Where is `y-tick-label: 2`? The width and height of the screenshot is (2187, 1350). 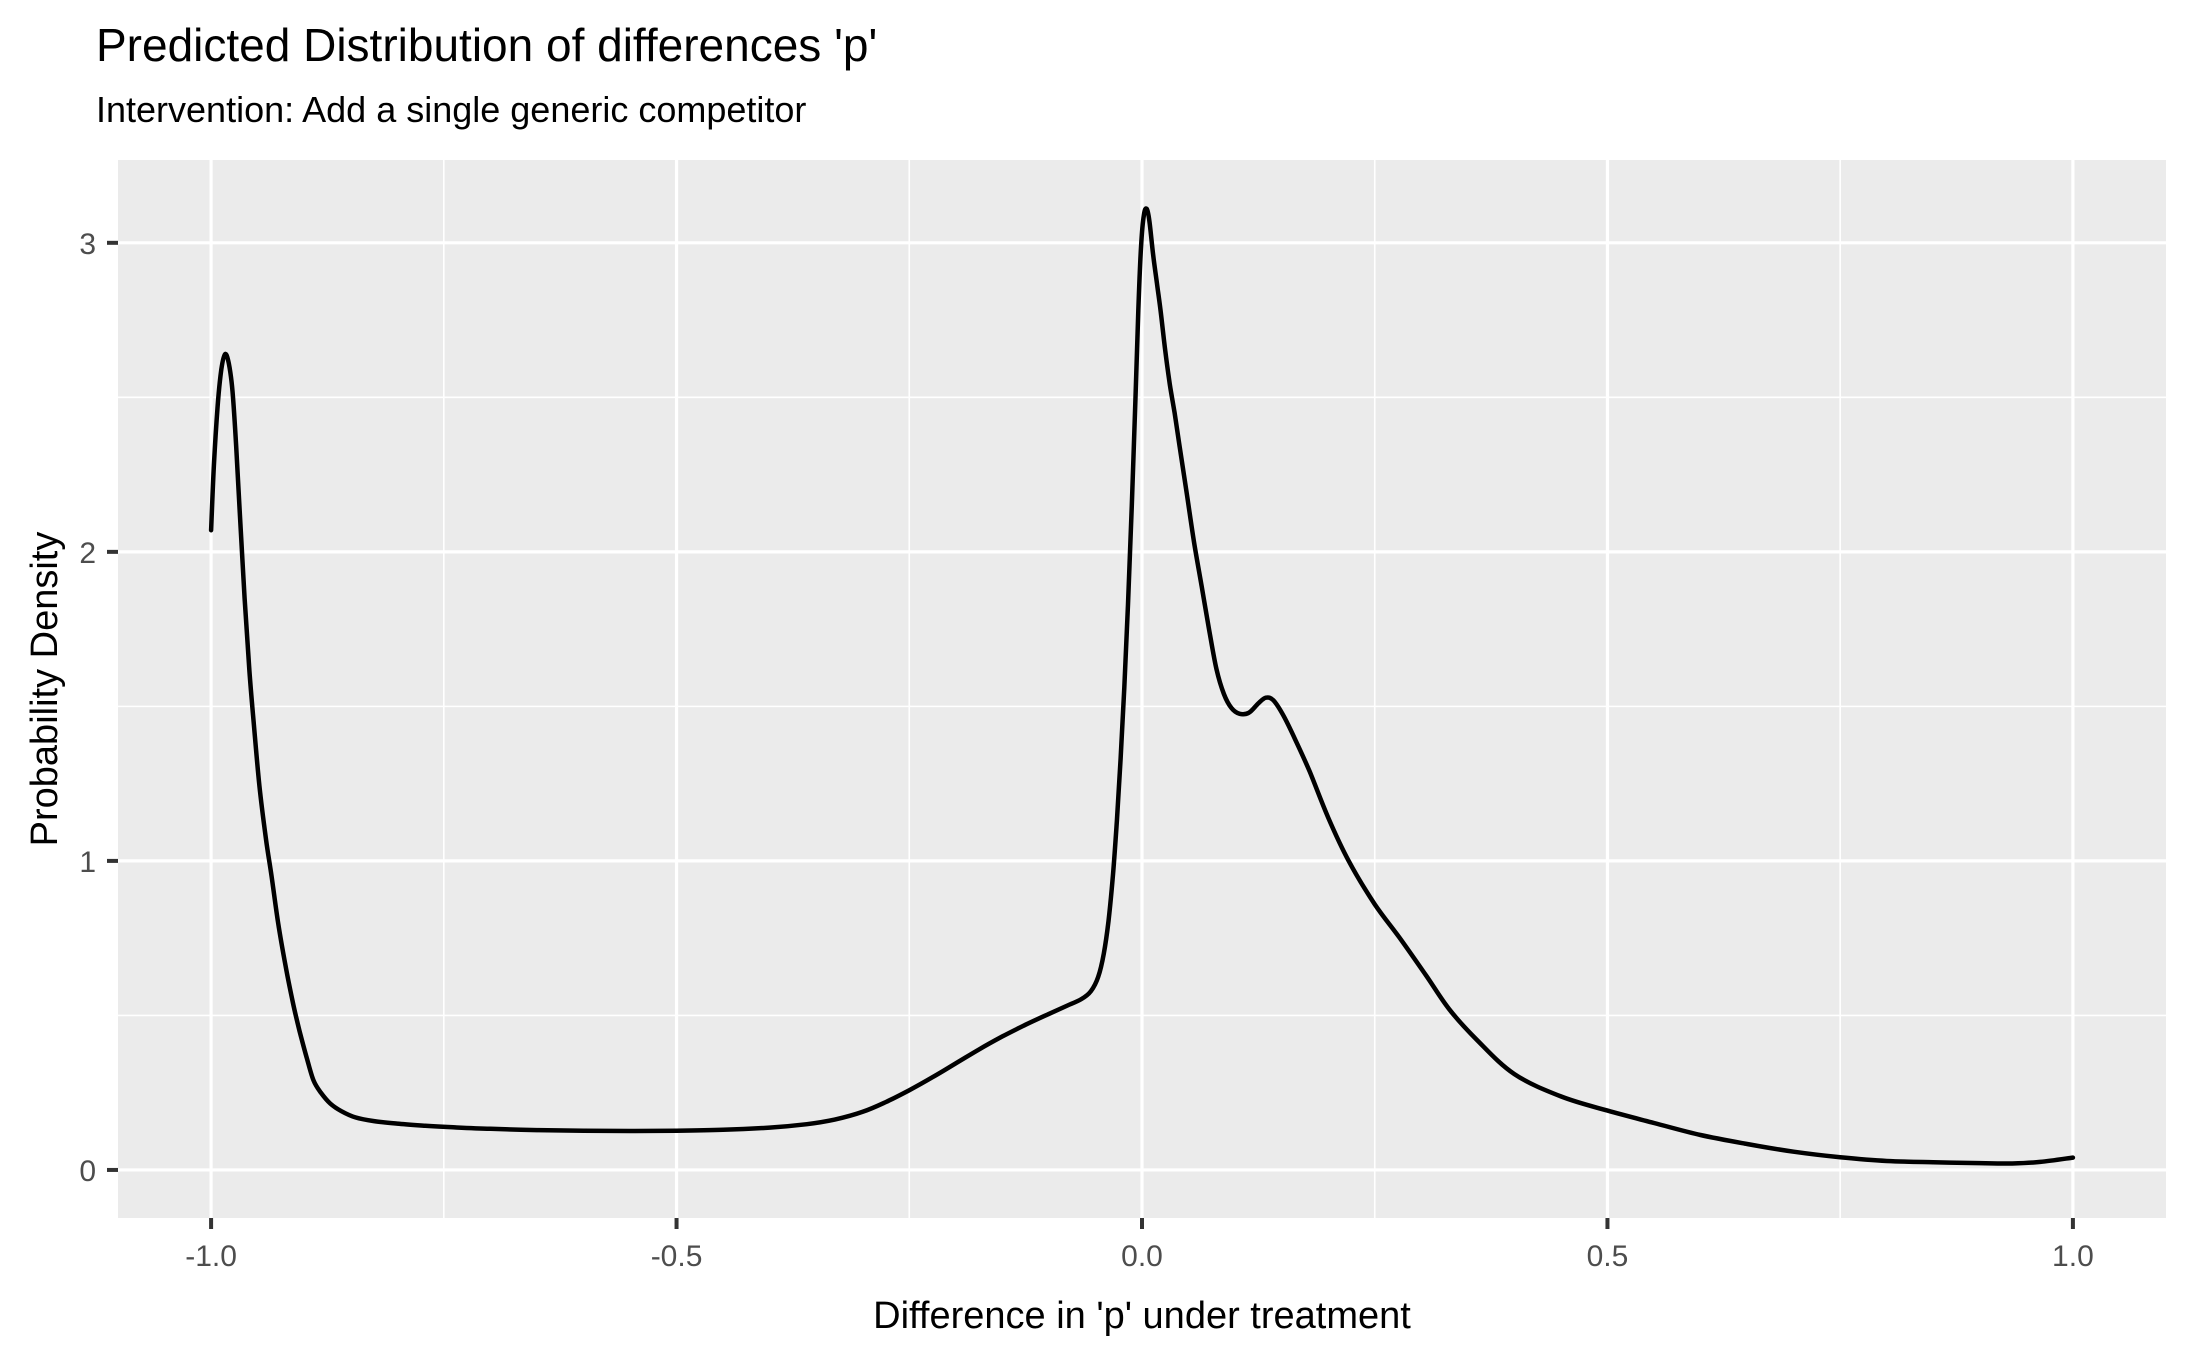 y-tick-label: 2 is located at coordinates (87, 553).